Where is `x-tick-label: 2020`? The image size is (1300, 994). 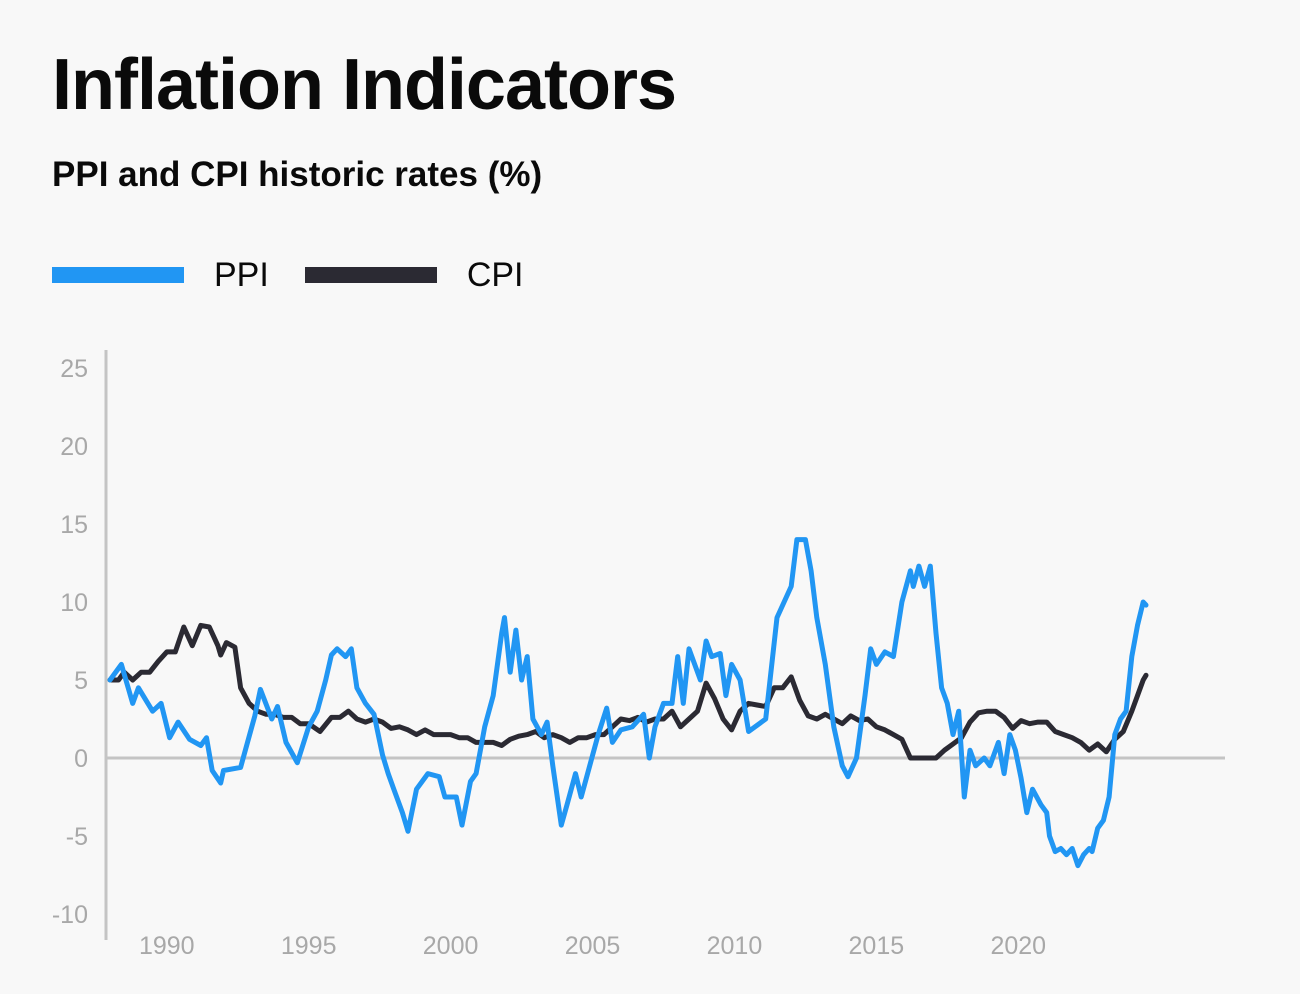
x-tick-label: 2020 is located at coordinates (1018, 946).